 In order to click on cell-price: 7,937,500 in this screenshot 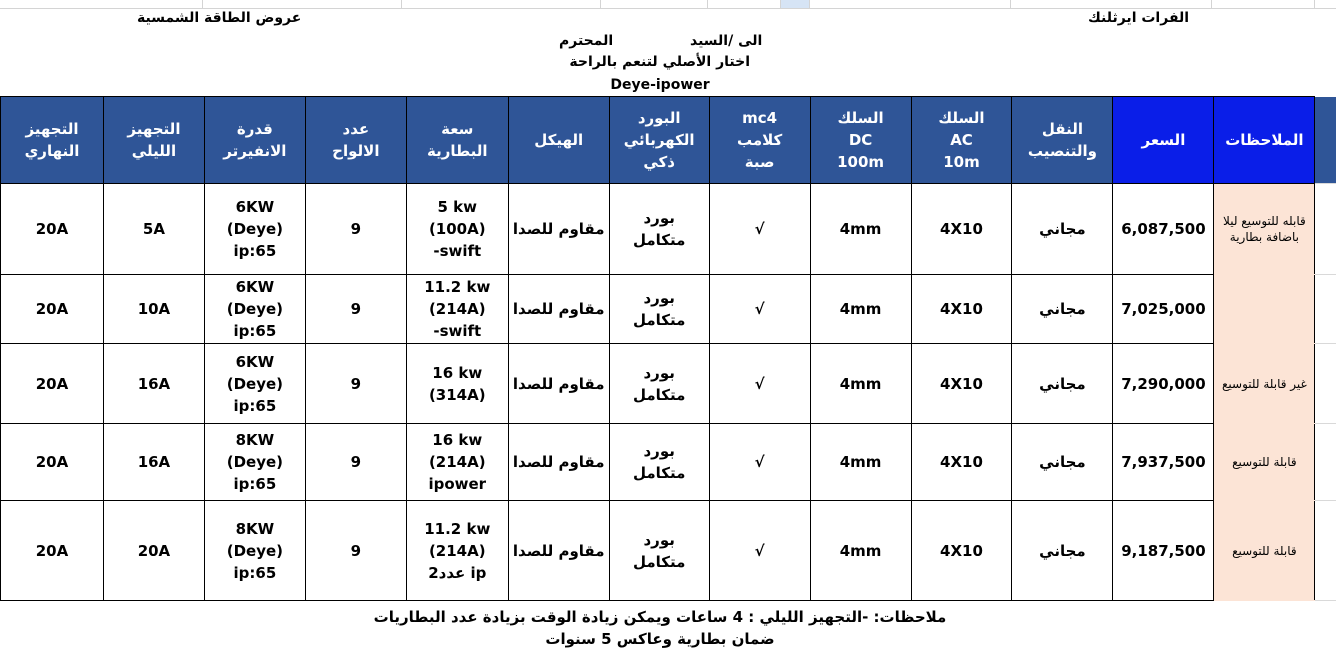, I will do `click(1163, 462)`.